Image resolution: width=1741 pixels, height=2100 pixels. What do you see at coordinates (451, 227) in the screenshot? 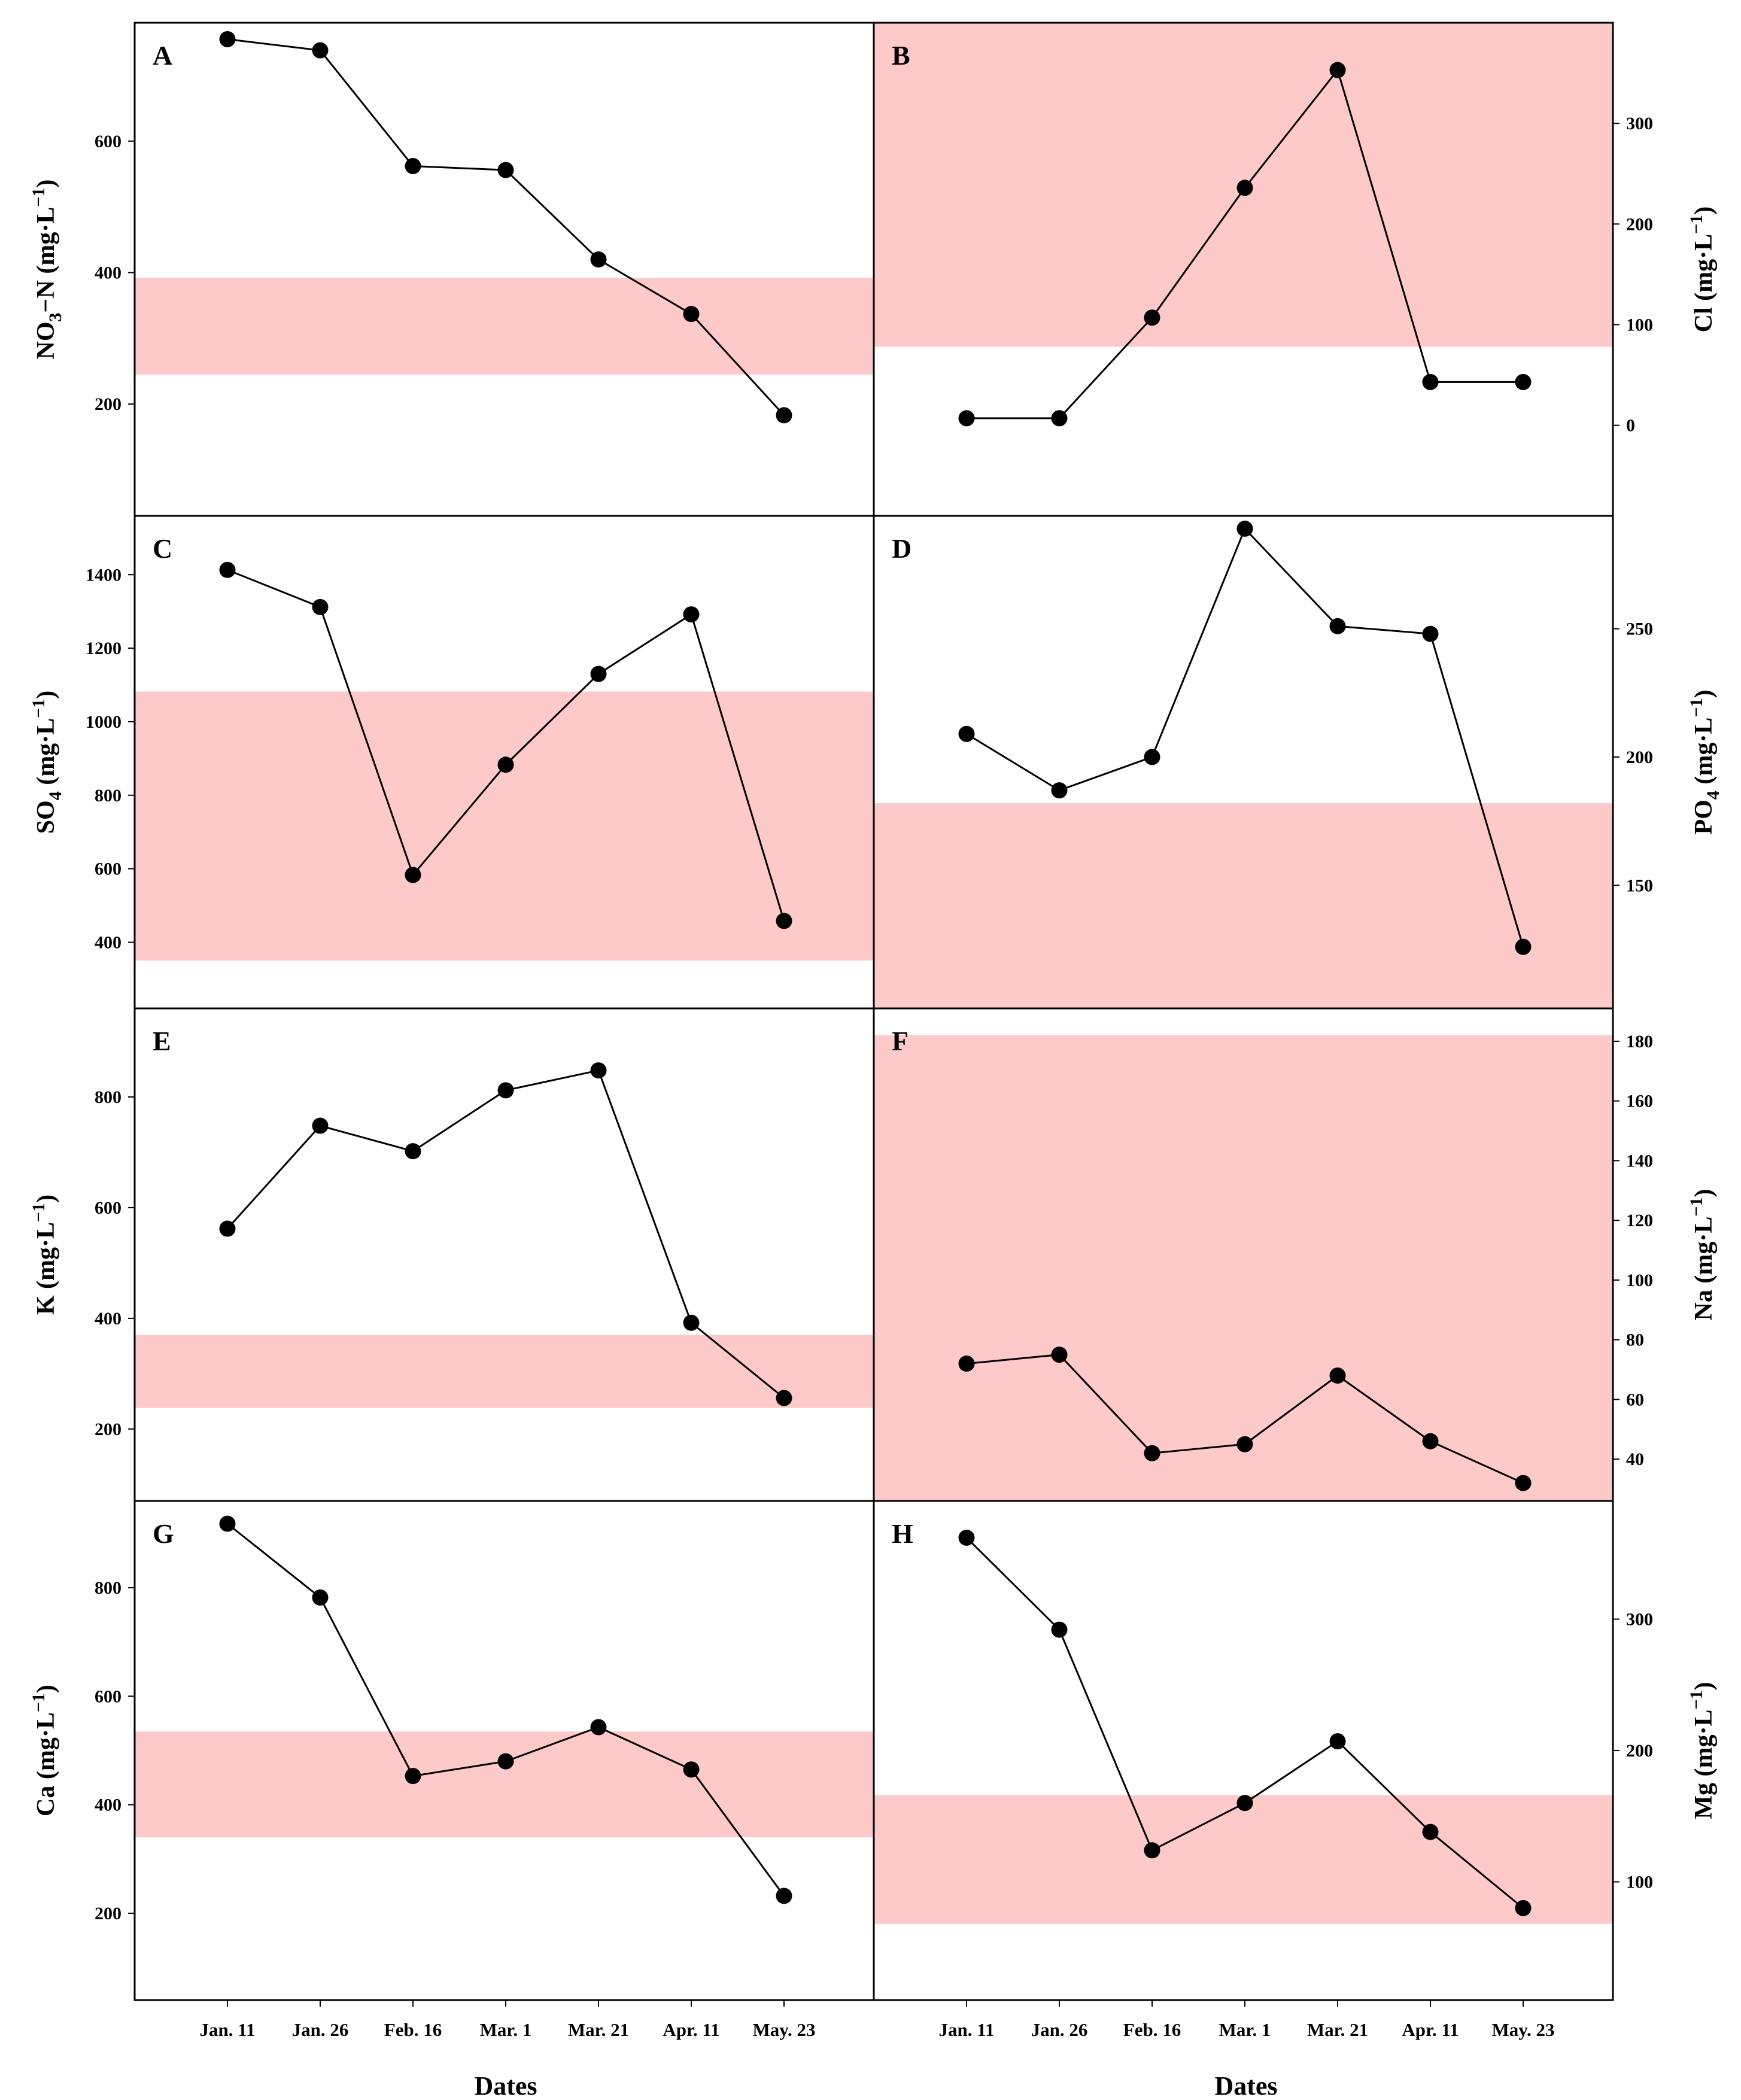
I see `panel-a: 200 400 600 A NO3−N (mg·L−1)` at bounding box center [451, 227].